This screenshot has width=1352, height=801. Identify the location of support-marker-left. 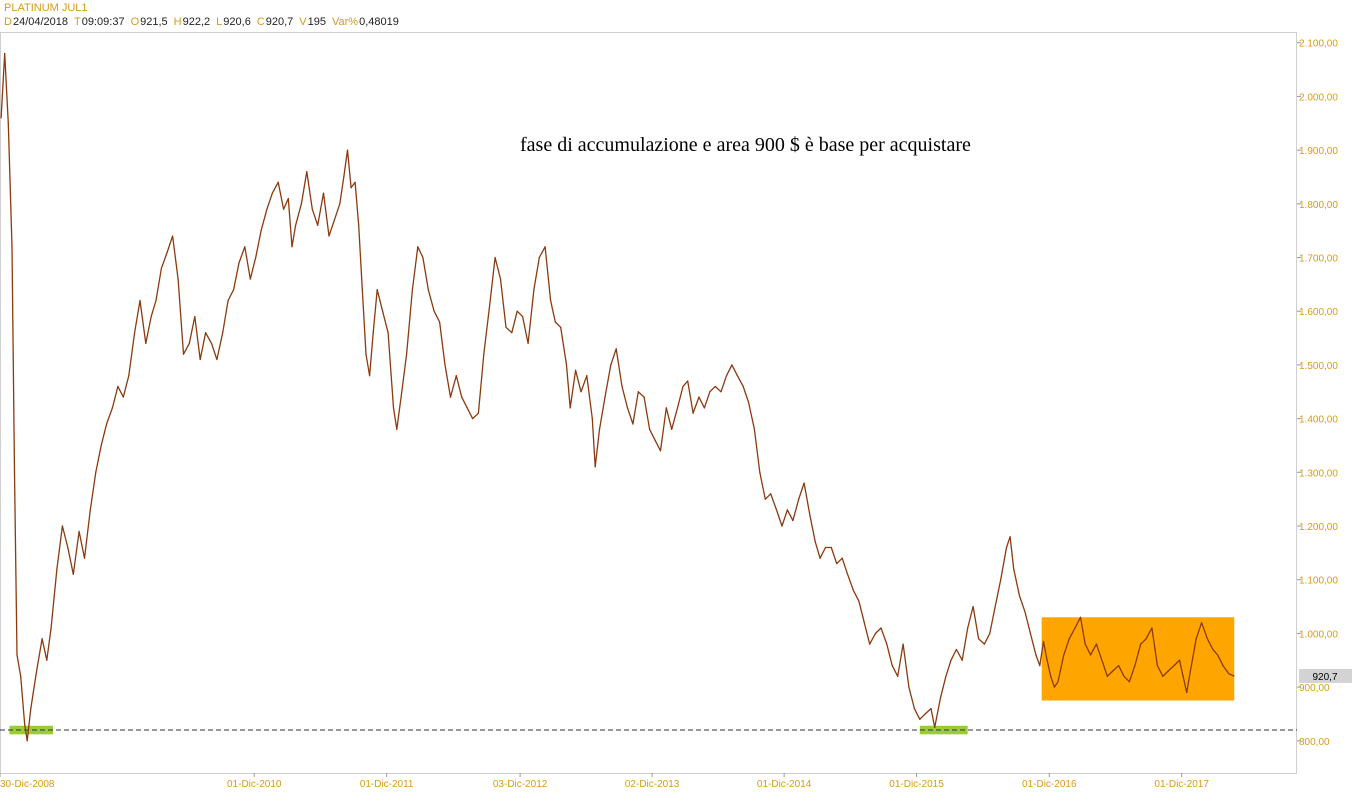
(31, 730).